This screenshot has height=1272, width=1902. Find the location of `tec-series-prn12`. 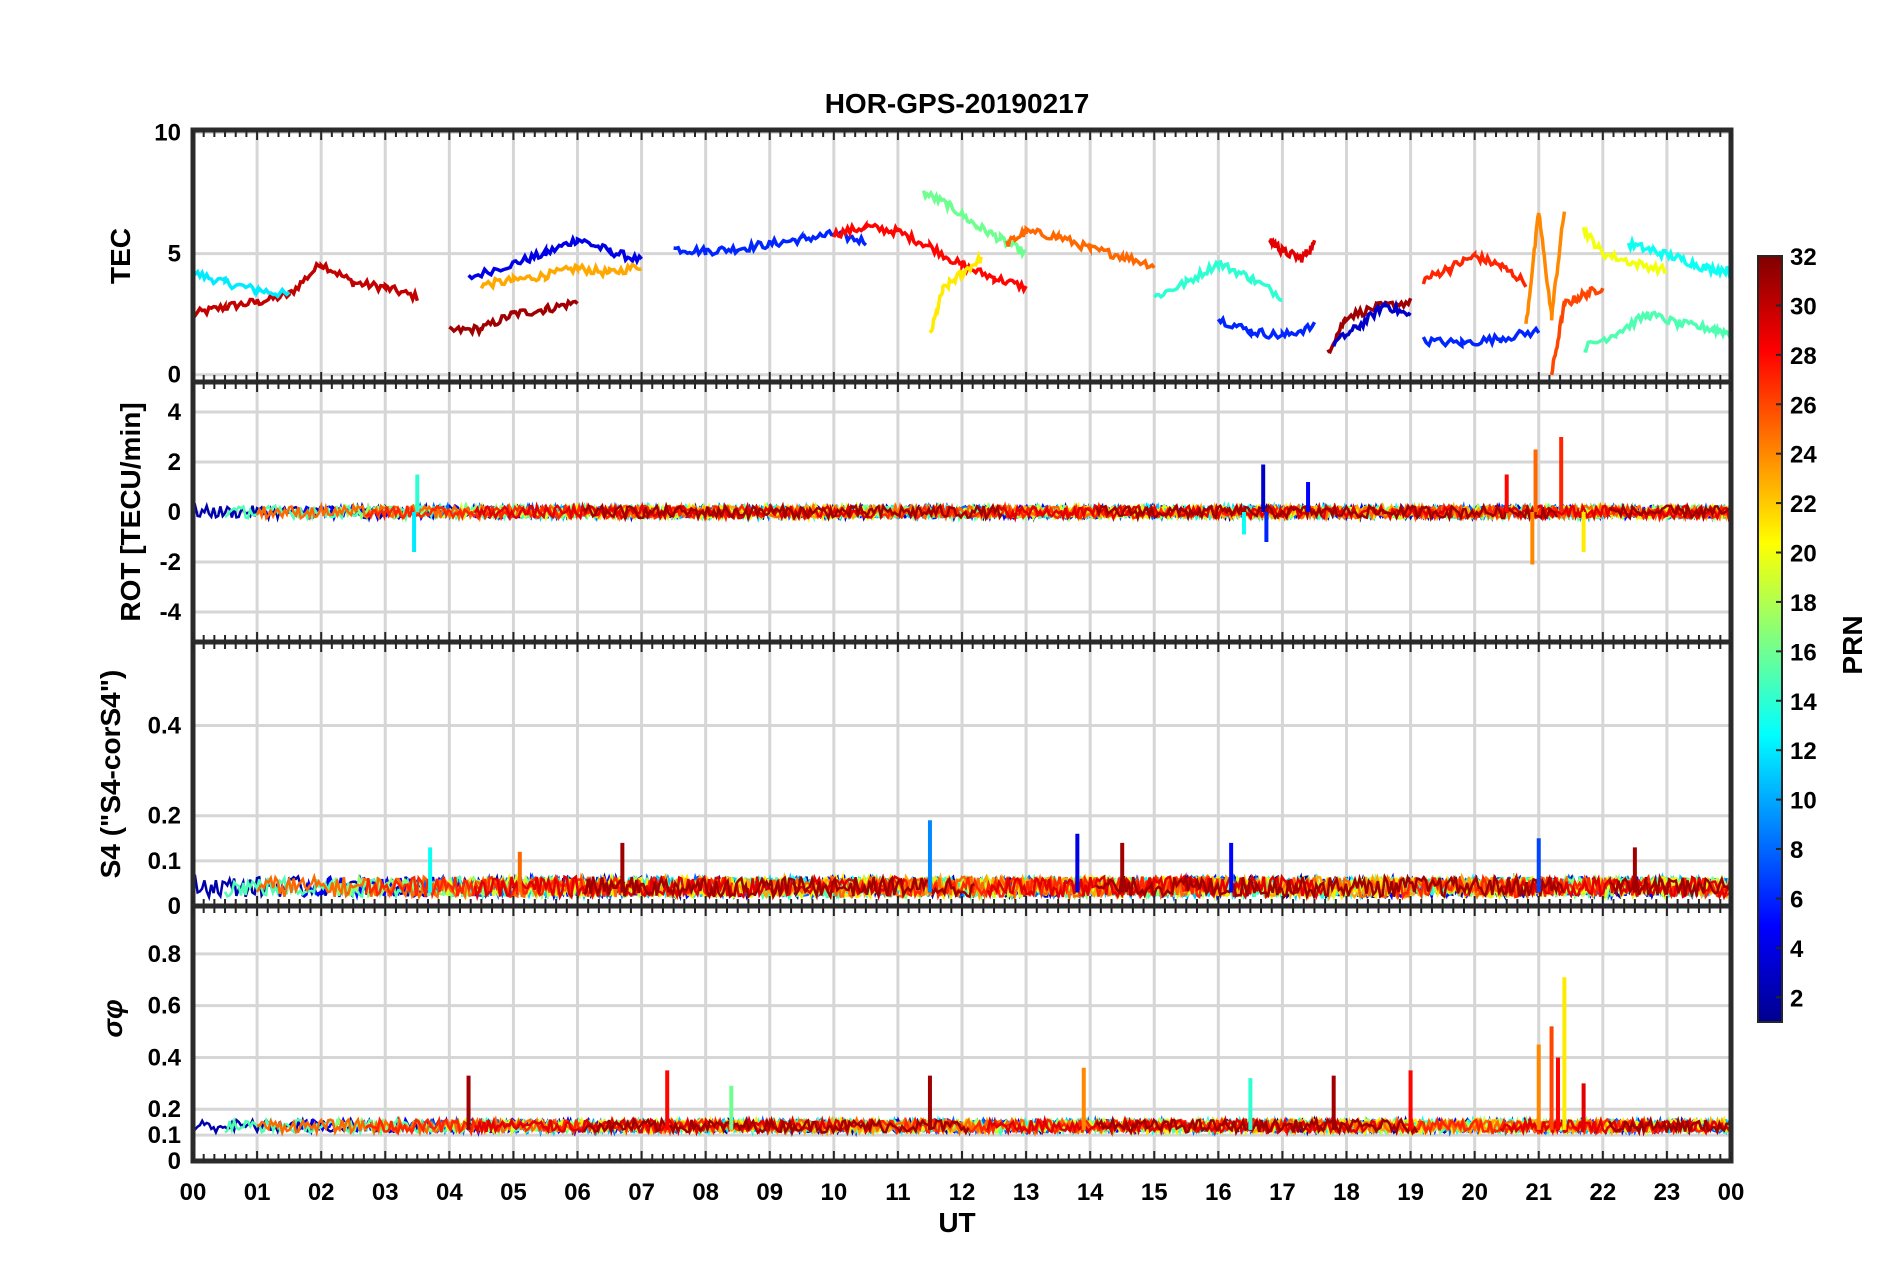

tec-series-prn12 is located at coordinates (242, 283).